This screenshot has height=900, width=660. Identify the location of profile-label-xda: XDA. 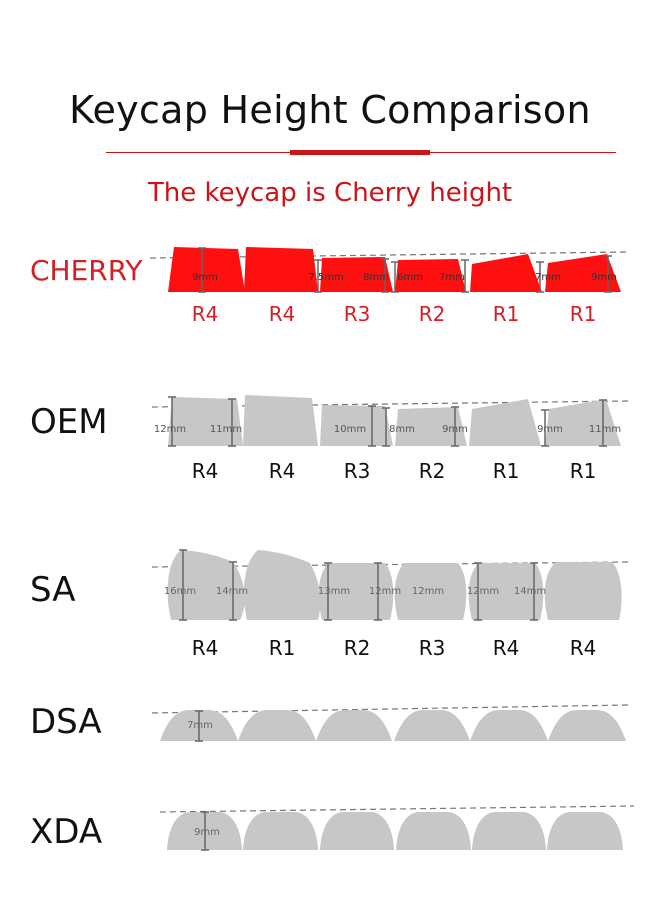
(66, 832).